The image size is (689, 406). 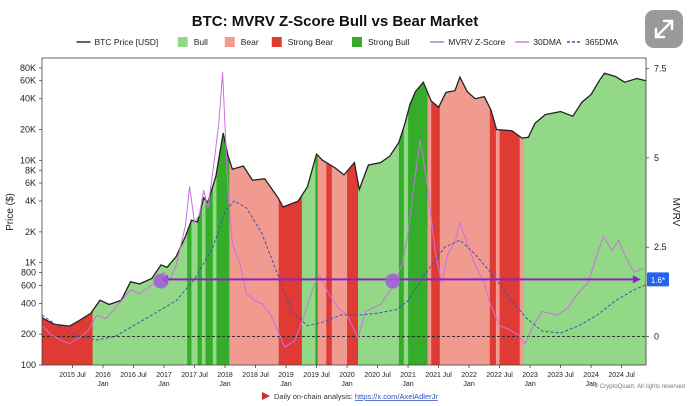 What do you see at coordinates (469, 375) in the screenshot?
I see `x-tick-line: 2022` at bounding box center [469, 375].